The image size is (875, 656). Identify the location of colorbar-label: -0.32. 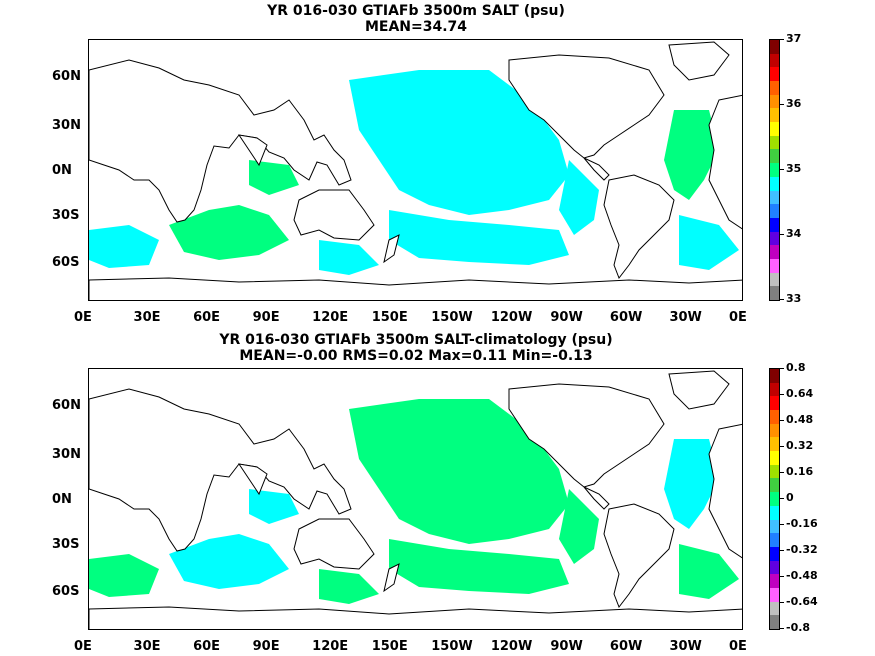
(802, 549).